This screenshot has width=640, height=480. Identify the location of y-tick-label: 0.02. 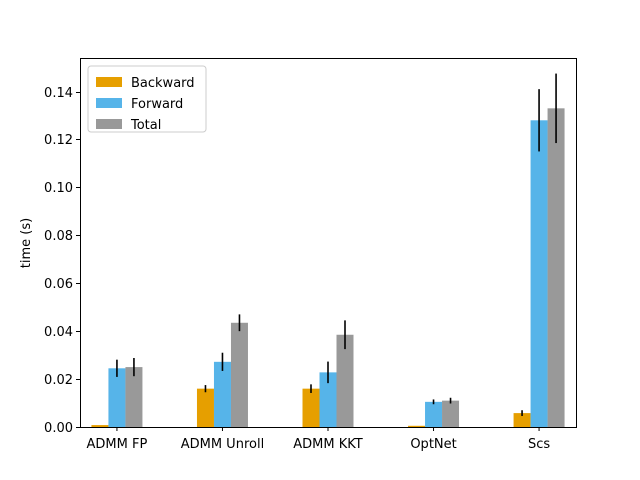
(58, 380).